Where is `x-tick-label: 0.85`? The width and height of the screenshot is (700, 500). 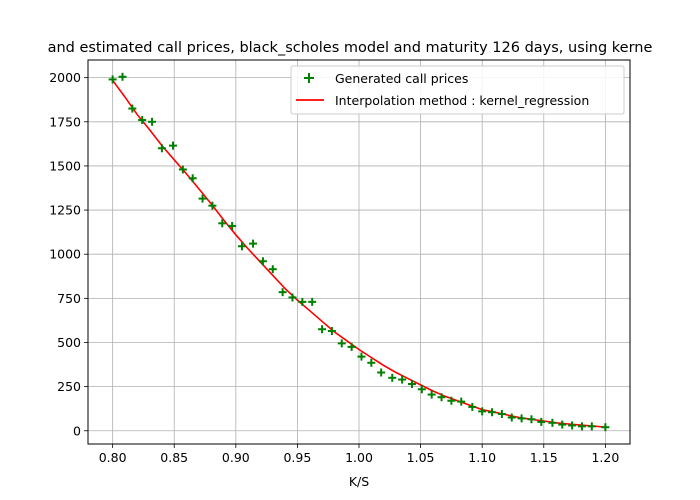 x-tick-label: 0.85 is located at coordinates (174, 457).